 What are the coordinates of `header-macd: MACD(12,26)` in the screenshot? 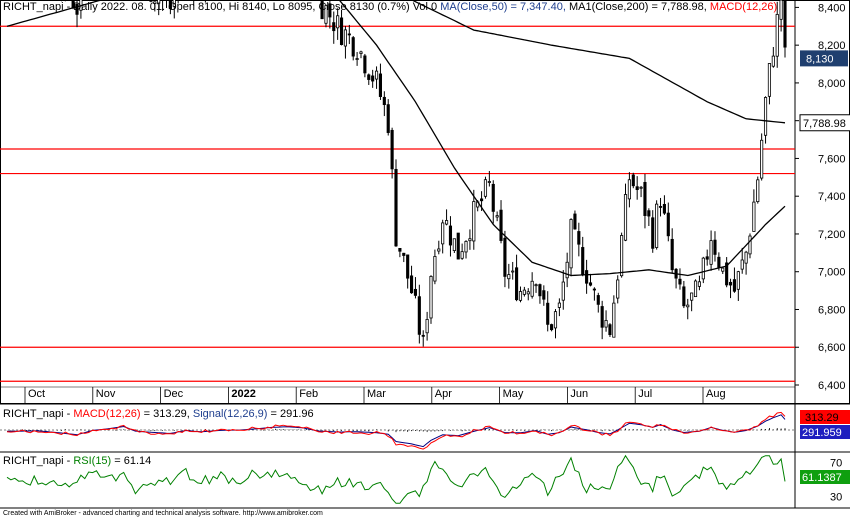 It's located at (743, 7).